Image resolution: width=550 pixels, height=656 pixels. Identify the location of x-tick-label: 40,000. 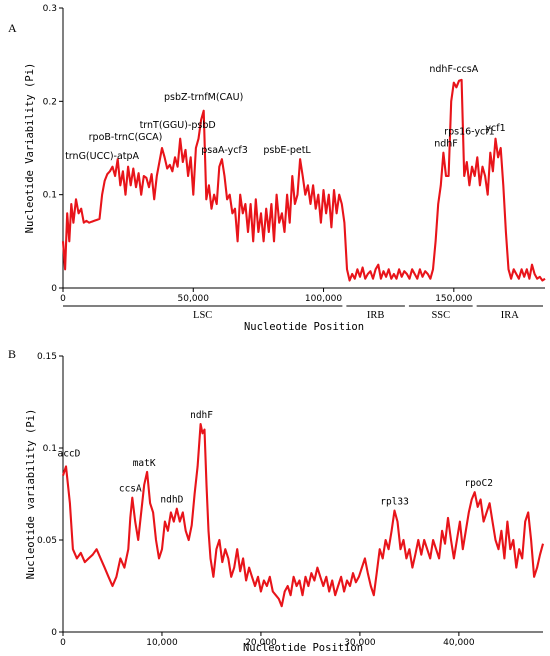
(459, 643).